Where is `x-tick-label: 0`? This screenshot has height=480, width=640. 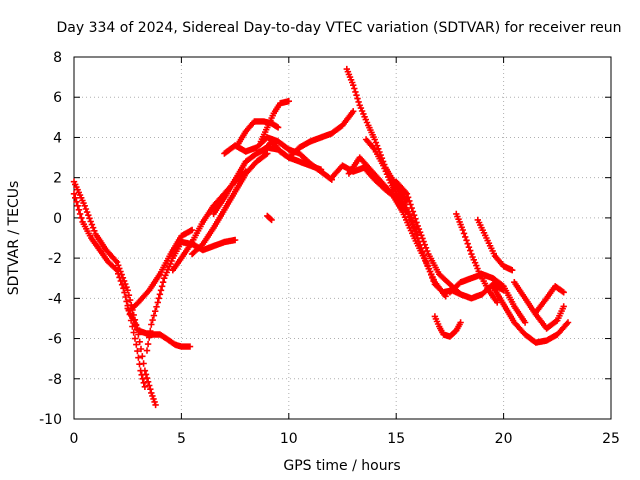
x-tick-label: 0 is located at coordinates (74, 439).